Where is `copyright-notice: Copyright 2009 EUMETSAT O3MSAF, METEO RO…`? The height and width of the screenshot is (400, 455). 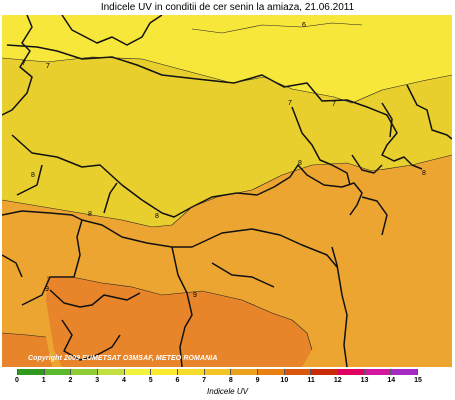
copyright-notice: Copyright 2009 EUMETSAT O3MSAF, METEO RO… is located at coordinates (123, 358).